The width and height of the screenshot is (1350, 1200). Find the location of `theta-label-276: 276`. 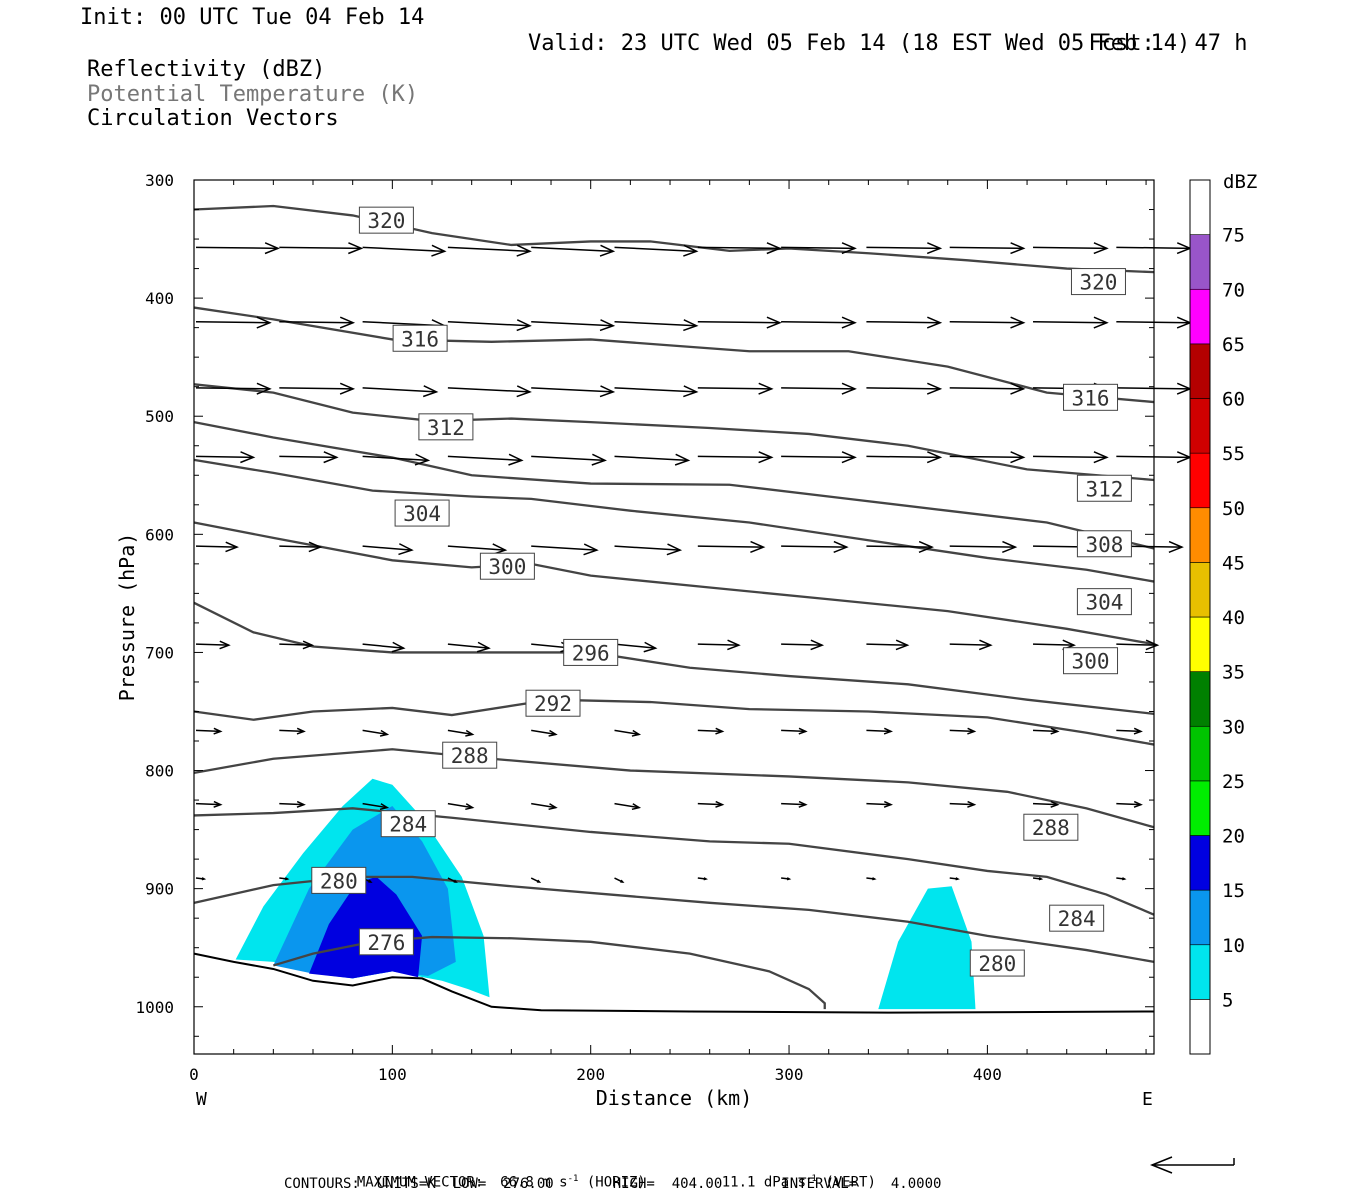

theta-label-276: 276 is located at coordinates (386, 942).